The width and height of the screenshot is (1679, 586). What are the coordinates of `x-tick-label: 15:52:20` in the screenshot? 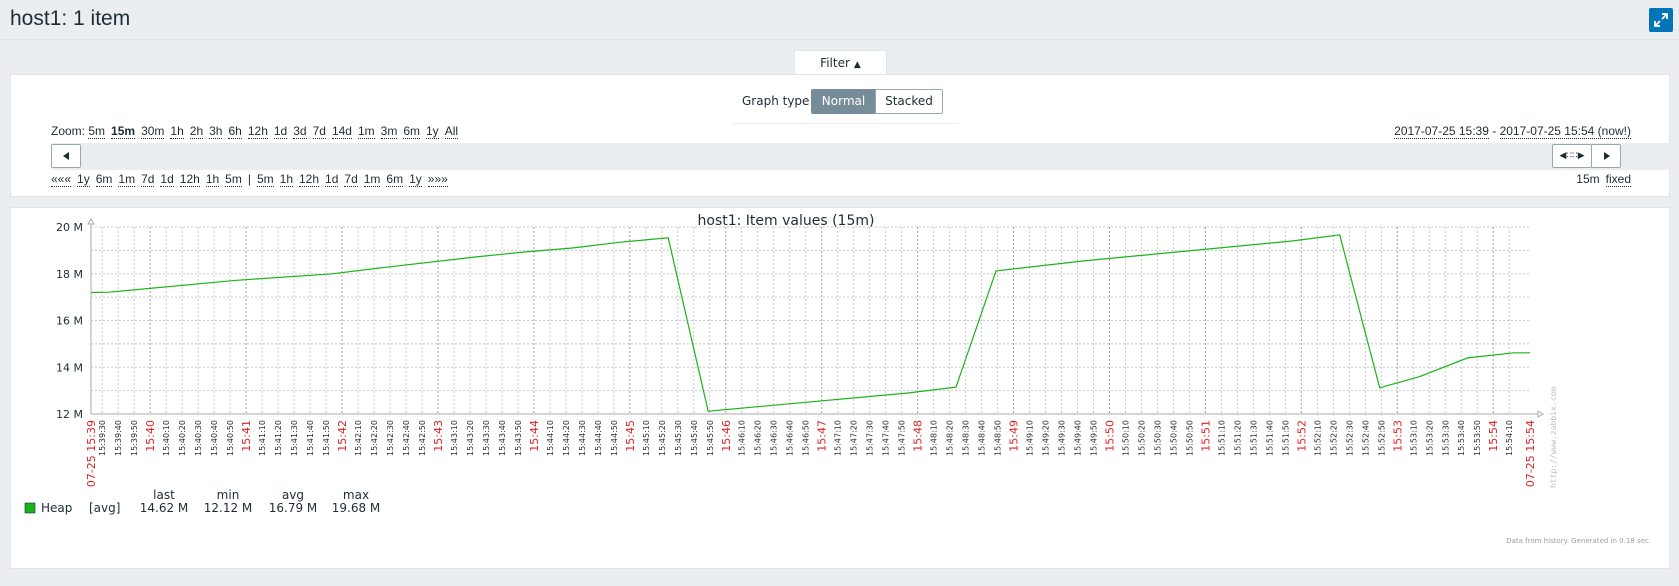 It's located at (1333, 438).